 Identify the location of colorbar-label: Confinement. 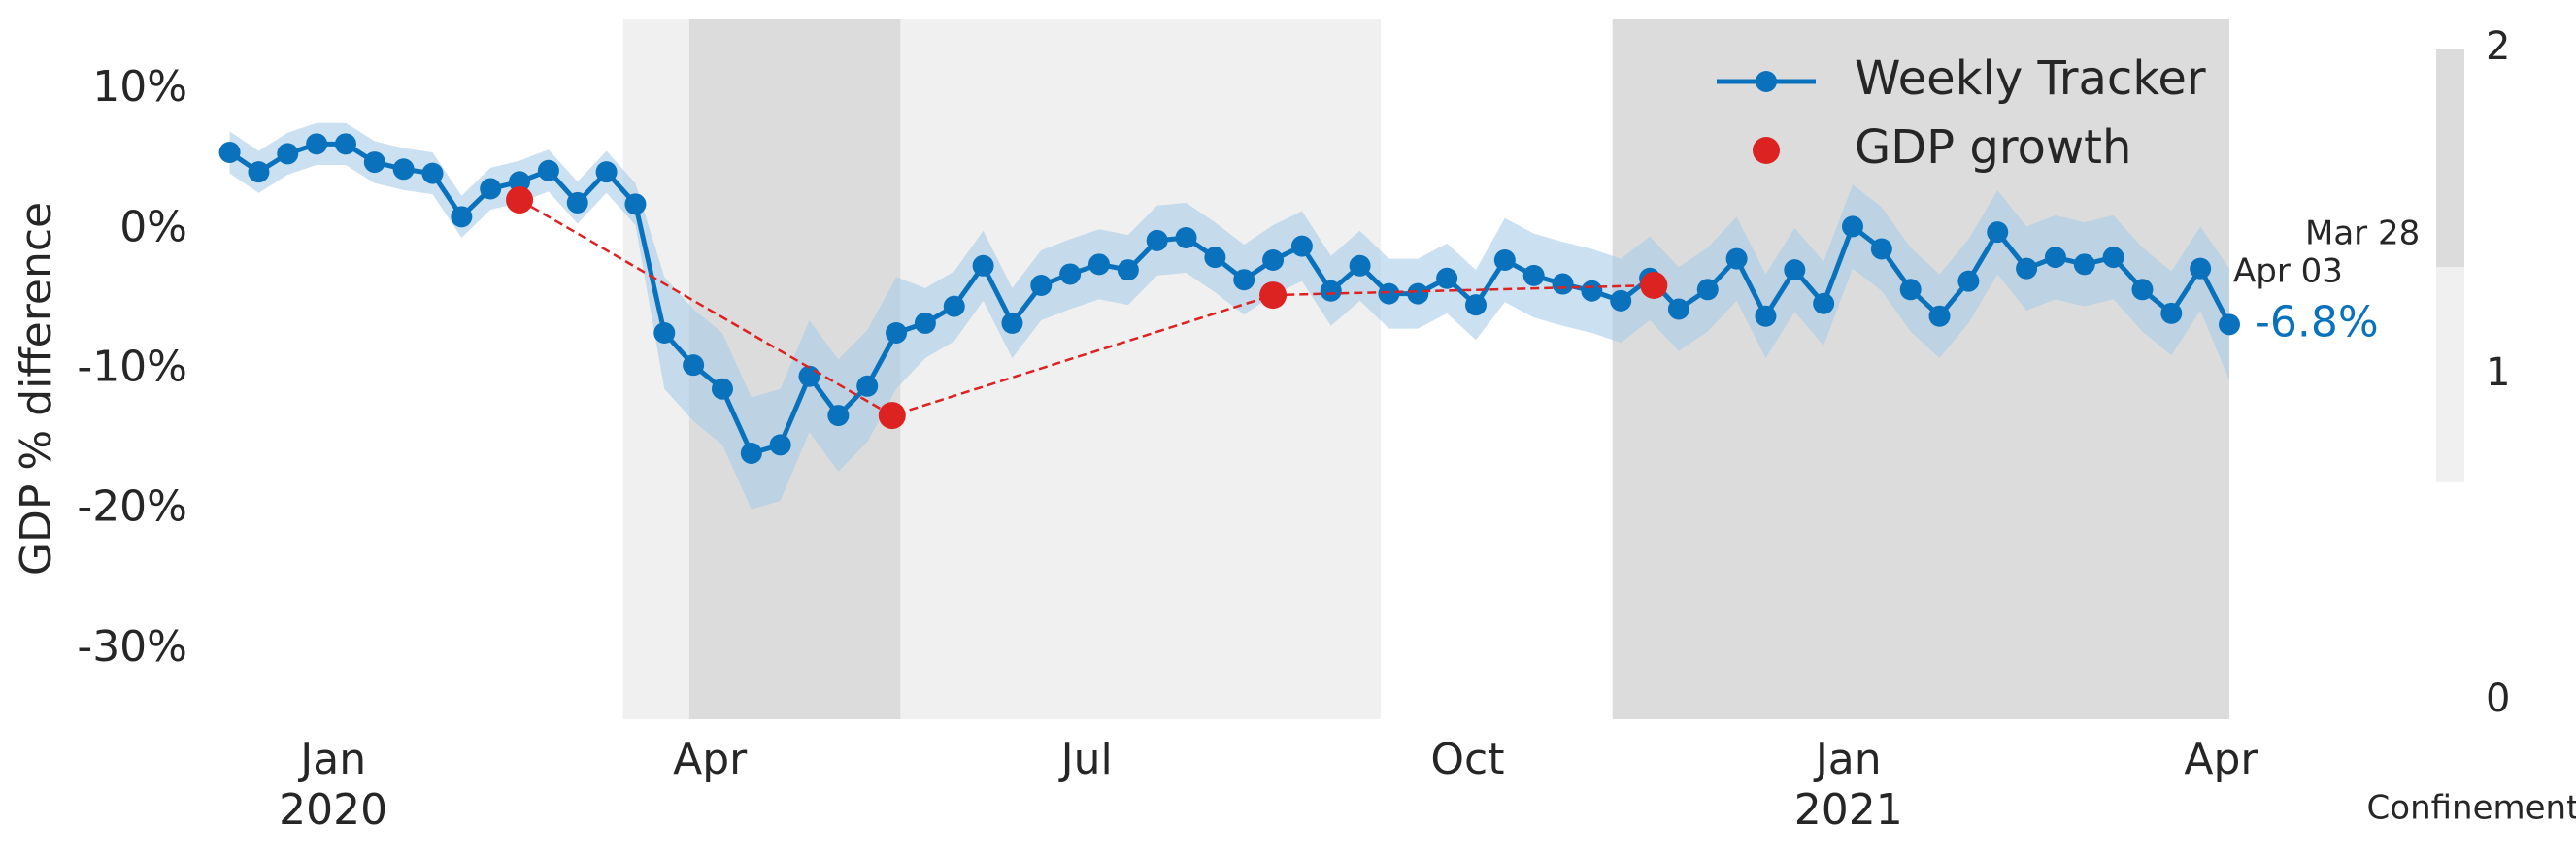
(2472, 808).